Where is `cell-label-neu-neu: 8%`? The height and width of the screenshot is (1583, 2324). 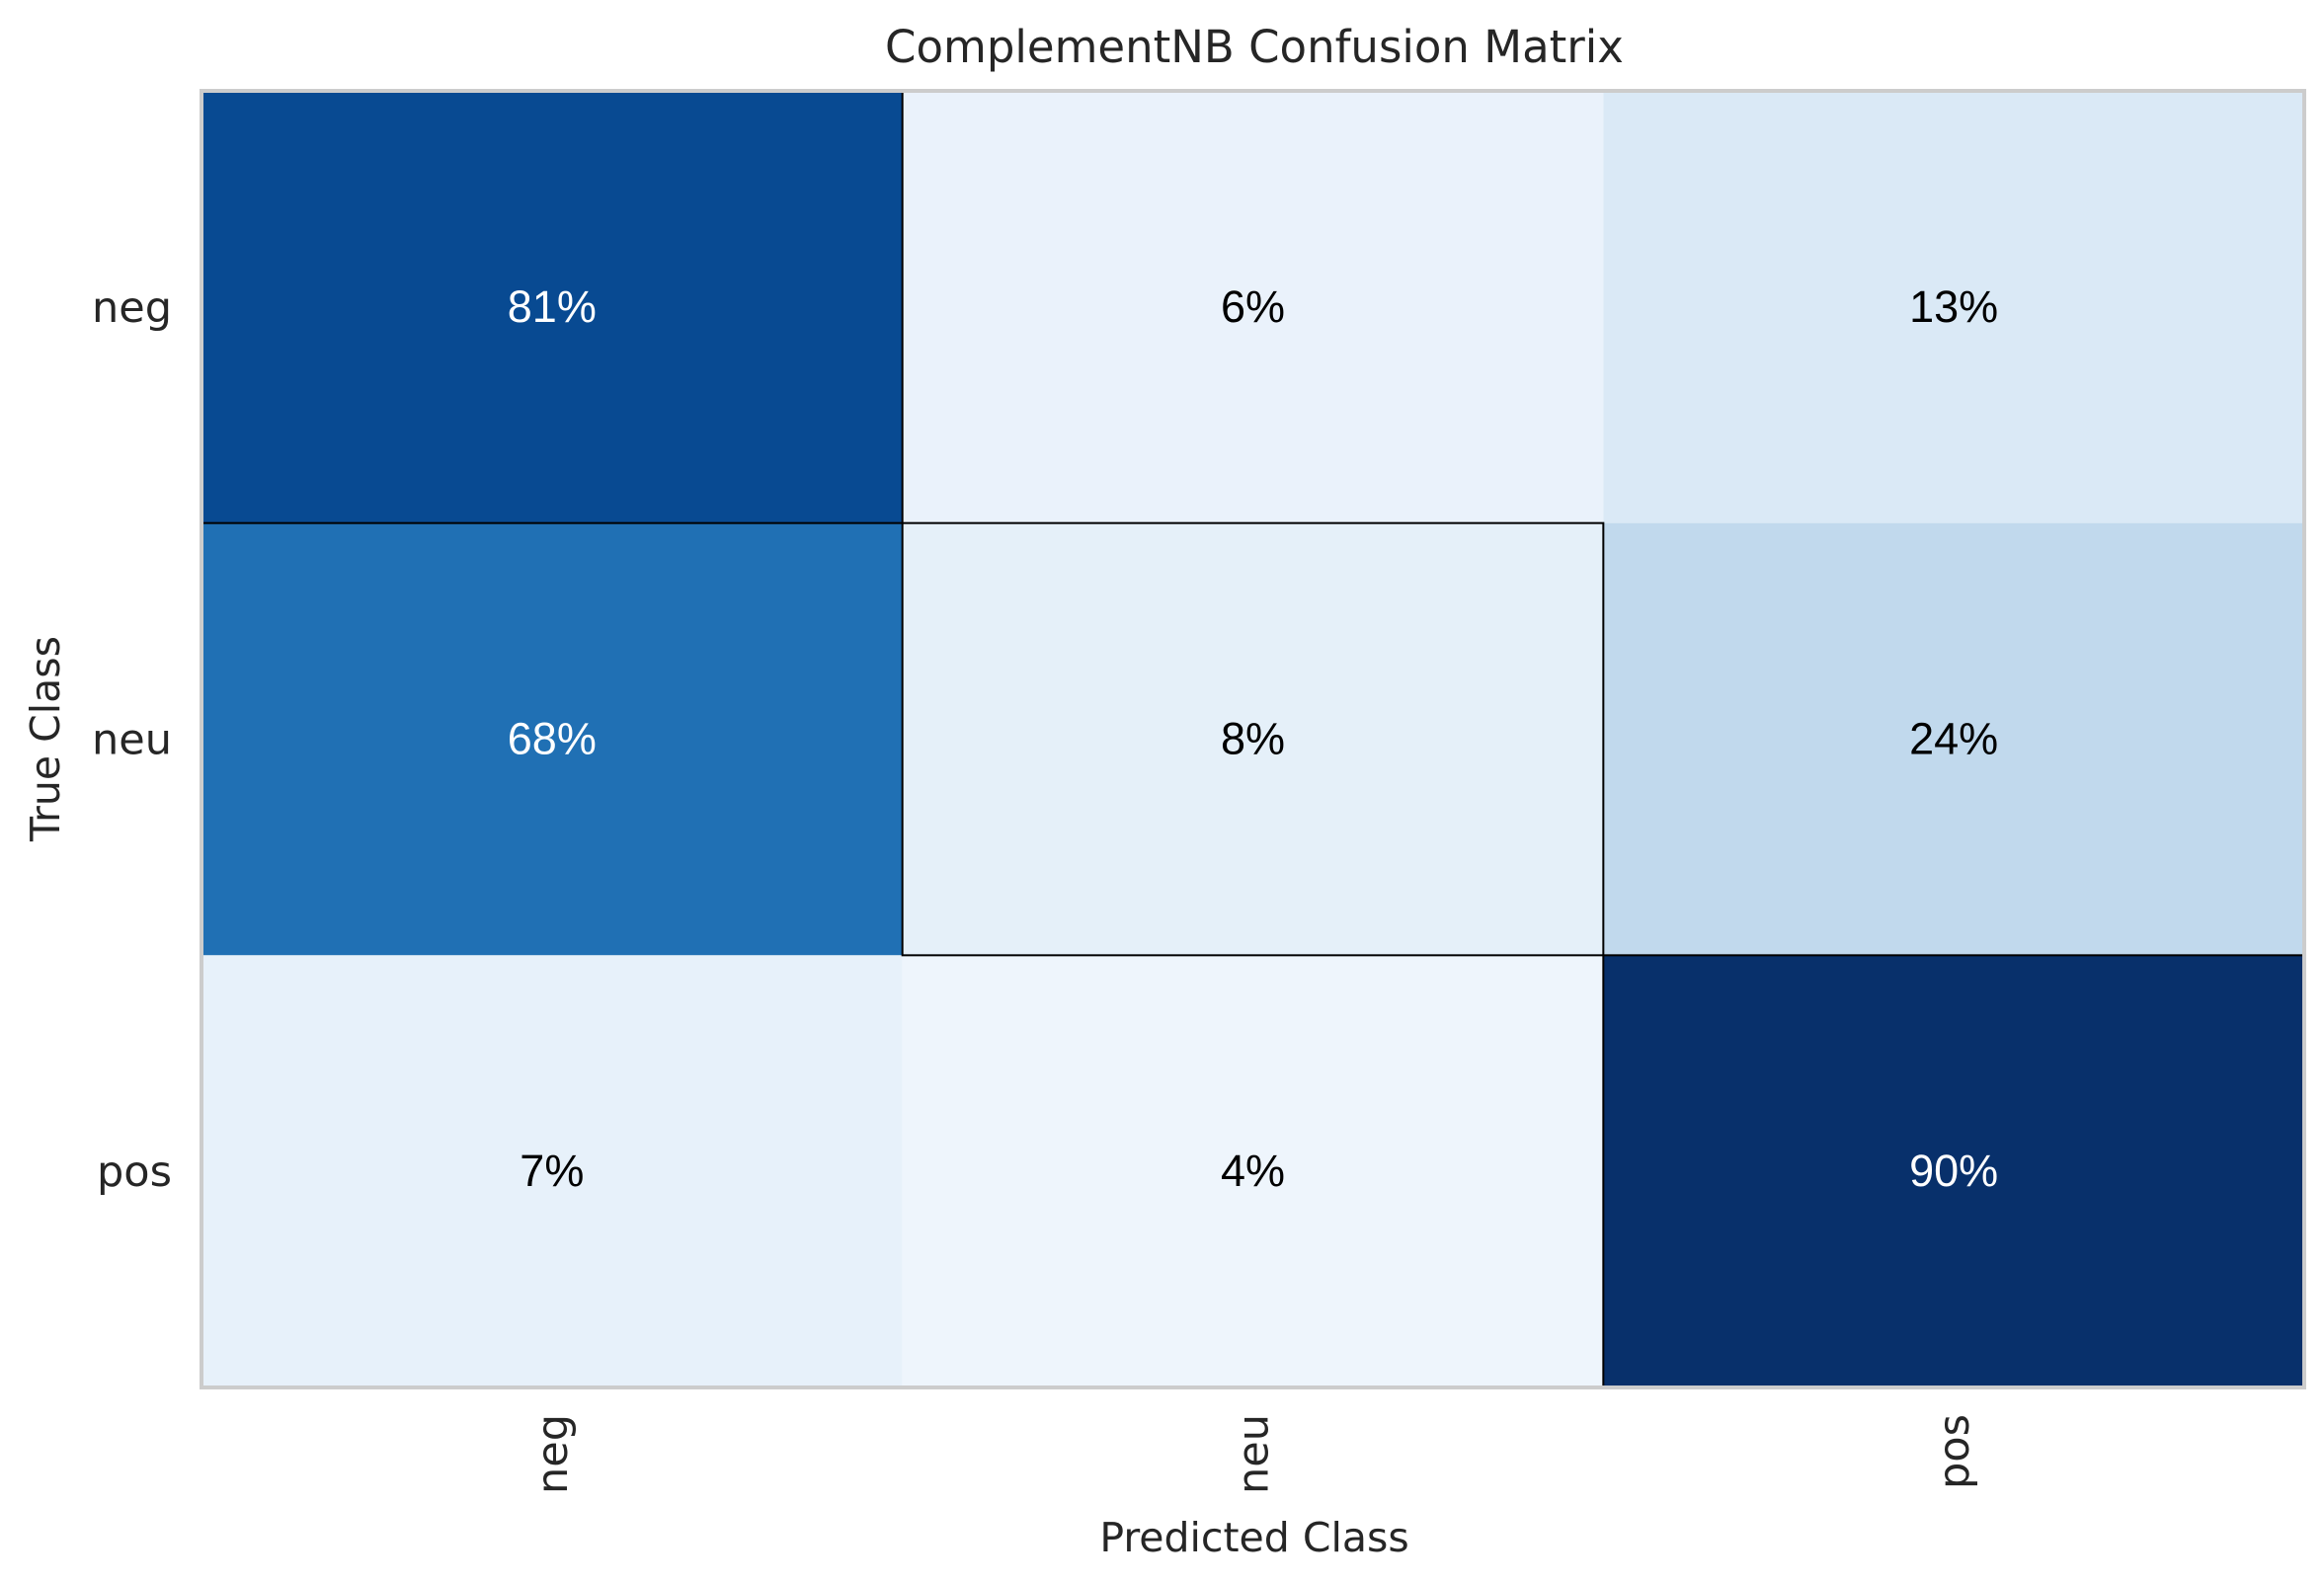 cell-label-neu-neu: 8% is located at coordinates (1253, 739).